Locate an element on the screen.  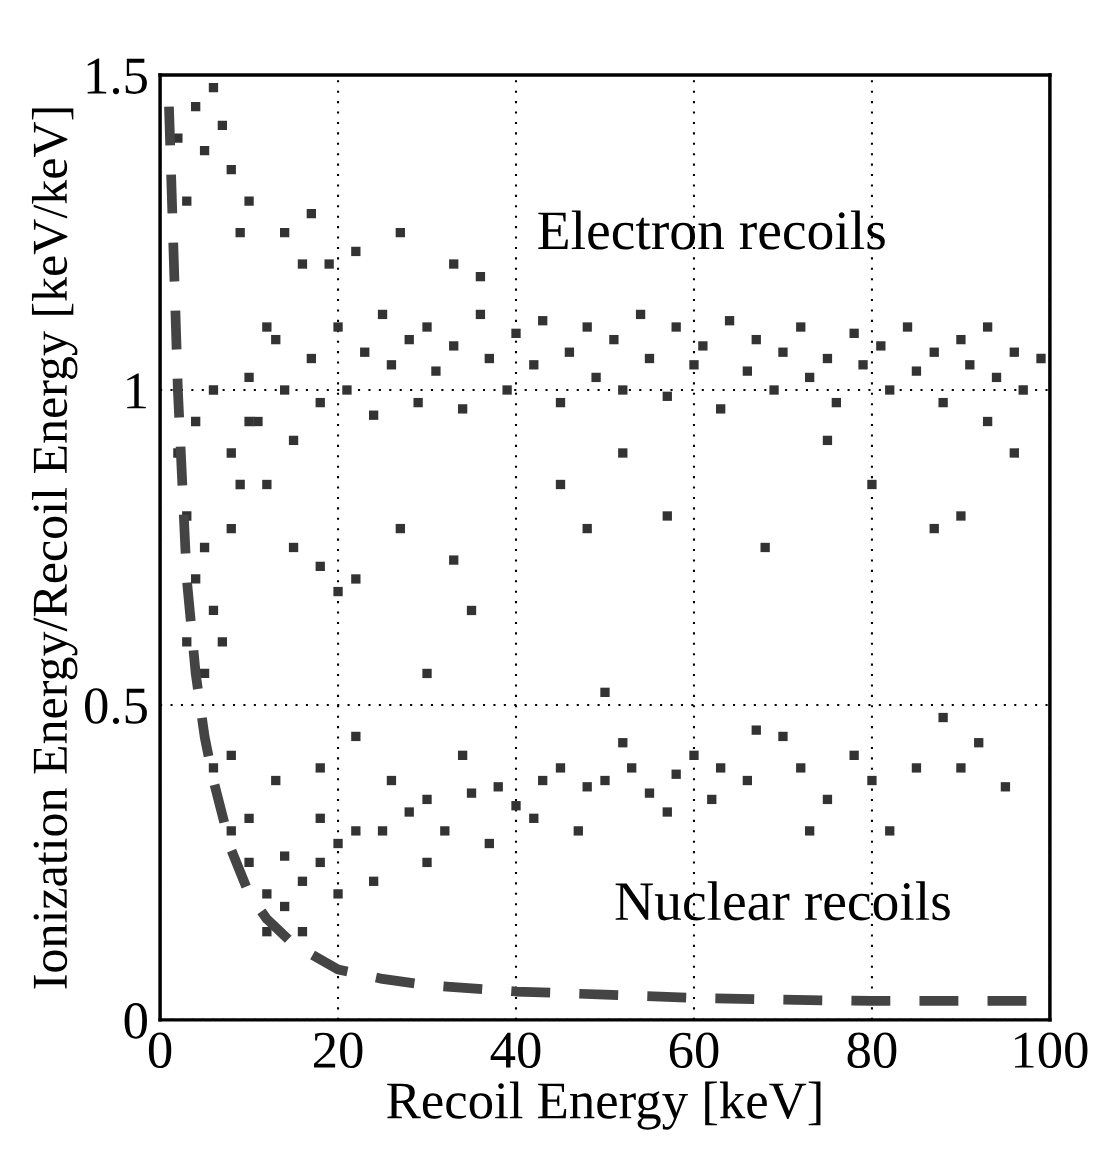
x-tick-label: 40 is located at coordinates (515, 1050).